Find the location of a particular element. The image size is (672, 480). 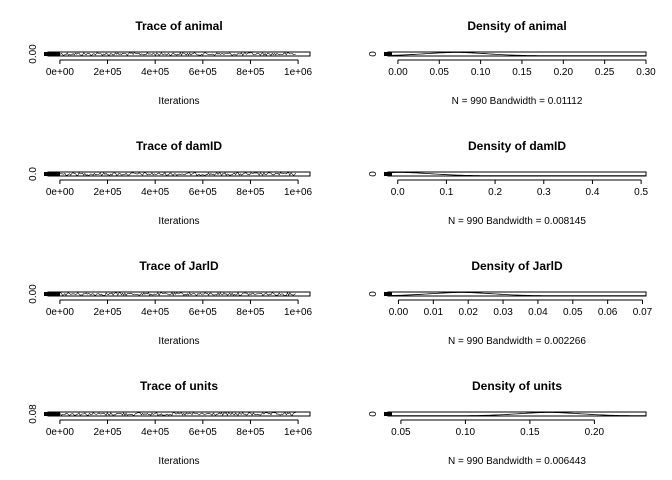

x-tick-label: 0.2 is located at coordinates (495, 192).